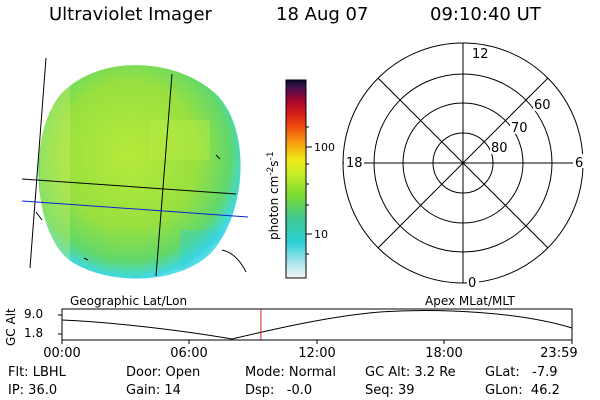  I want to click on strip-x-tick: 00:00, so click(62, 353).